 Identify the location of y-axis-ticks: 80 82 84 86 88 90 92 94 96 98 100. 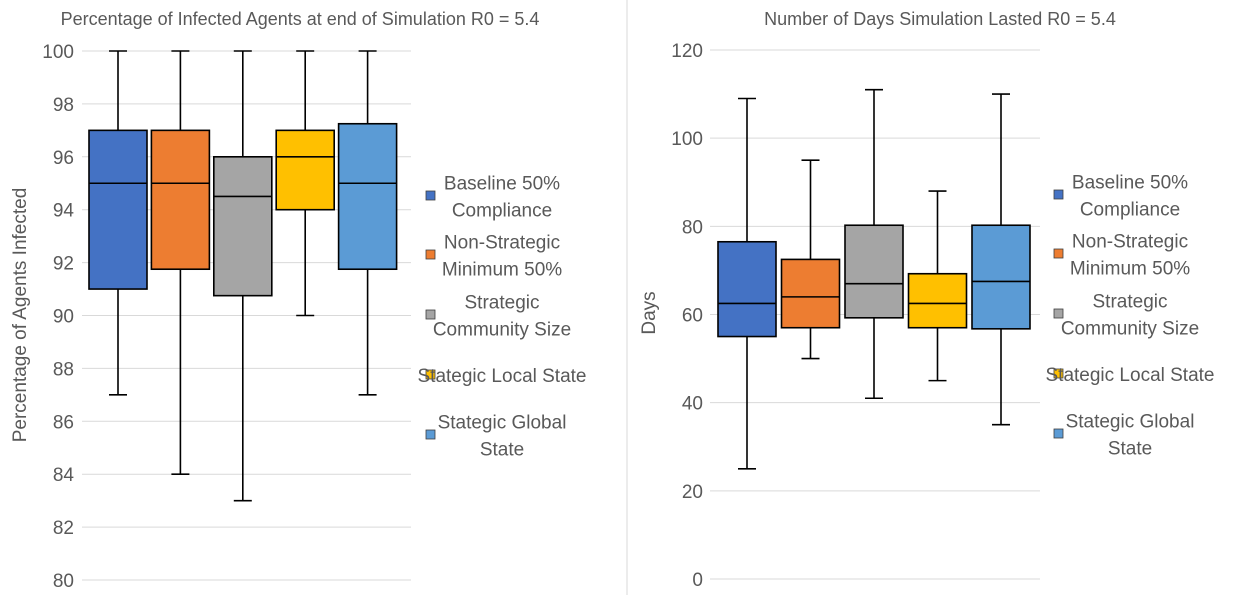
(58, 317).